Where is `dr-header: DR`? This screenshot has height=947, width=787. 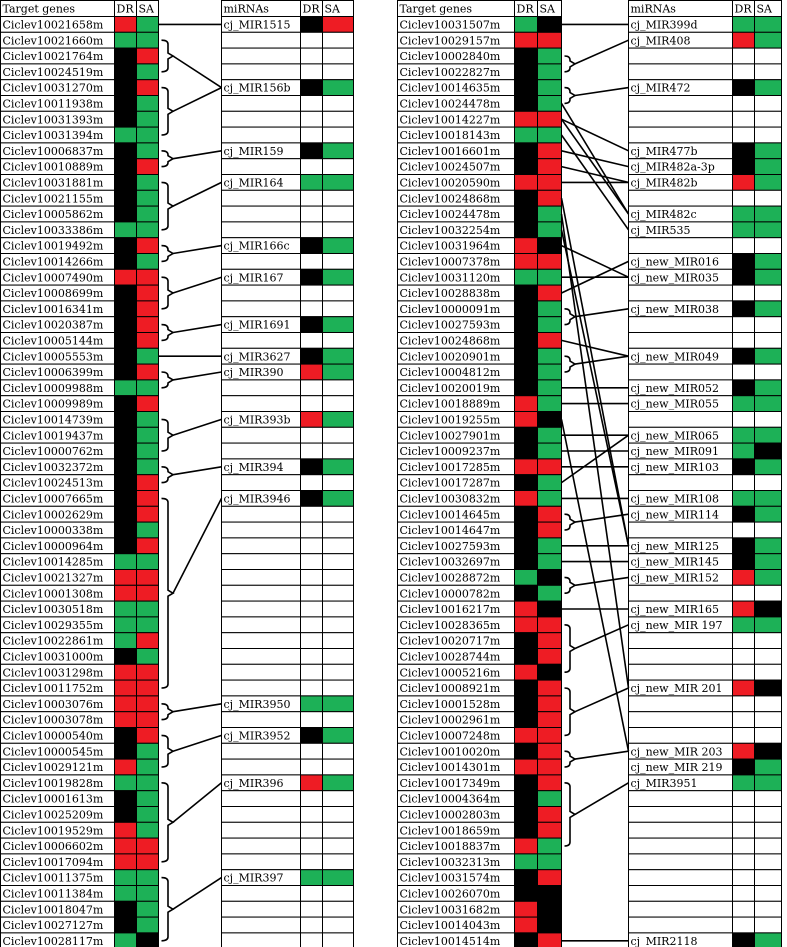
dr-header: DR is located at coordinates (126, 9).